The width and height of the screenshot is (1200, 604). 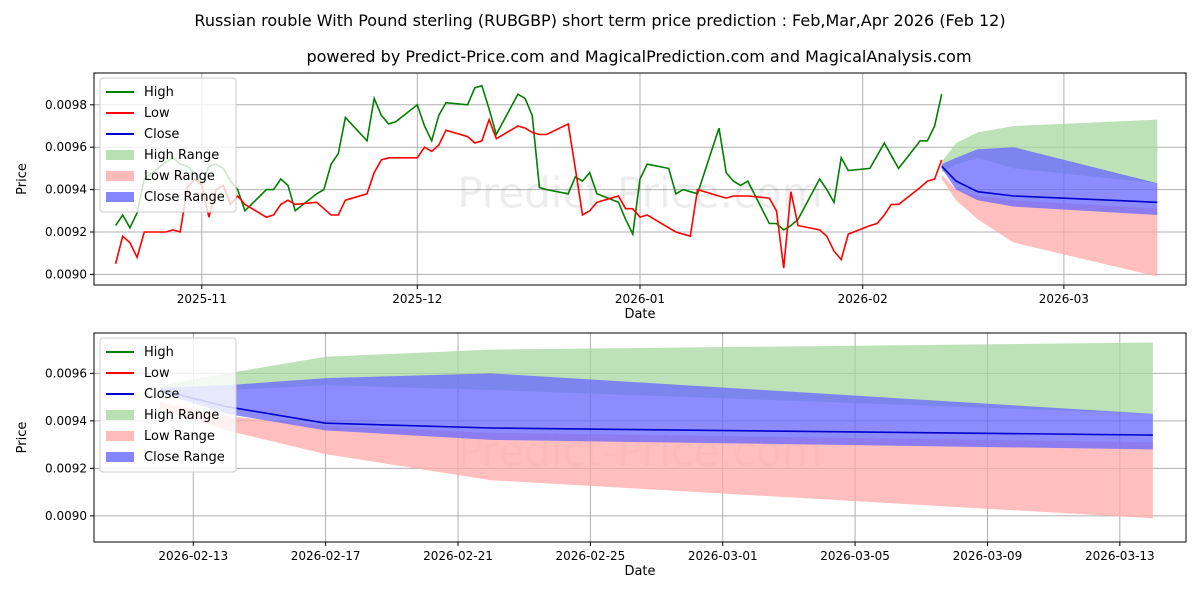 I want to click on x-tick-label: 2026-02-13, so click(x=193, y=556).